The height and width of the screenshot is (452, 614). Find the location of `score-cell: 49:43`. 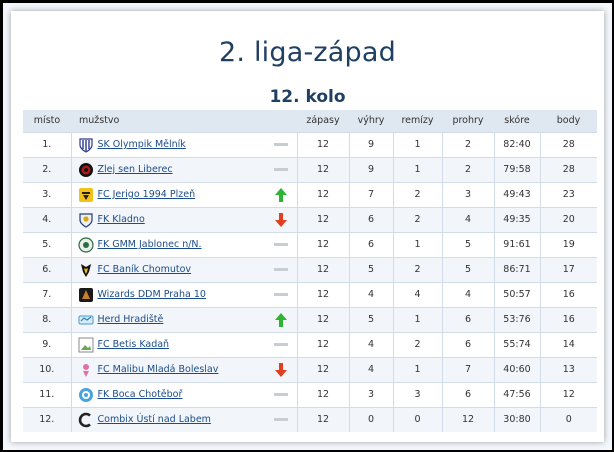

score-cell: 49:43 is located at coordinates (516, 194).